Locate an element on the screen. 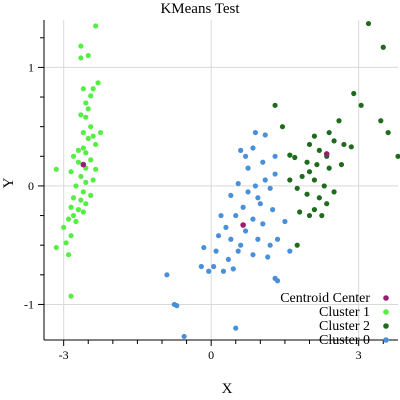 The width and height of the screenshot is (400, 400). legend-label-cluster-1: Cluster 1 is located at coordinates (344, 312).